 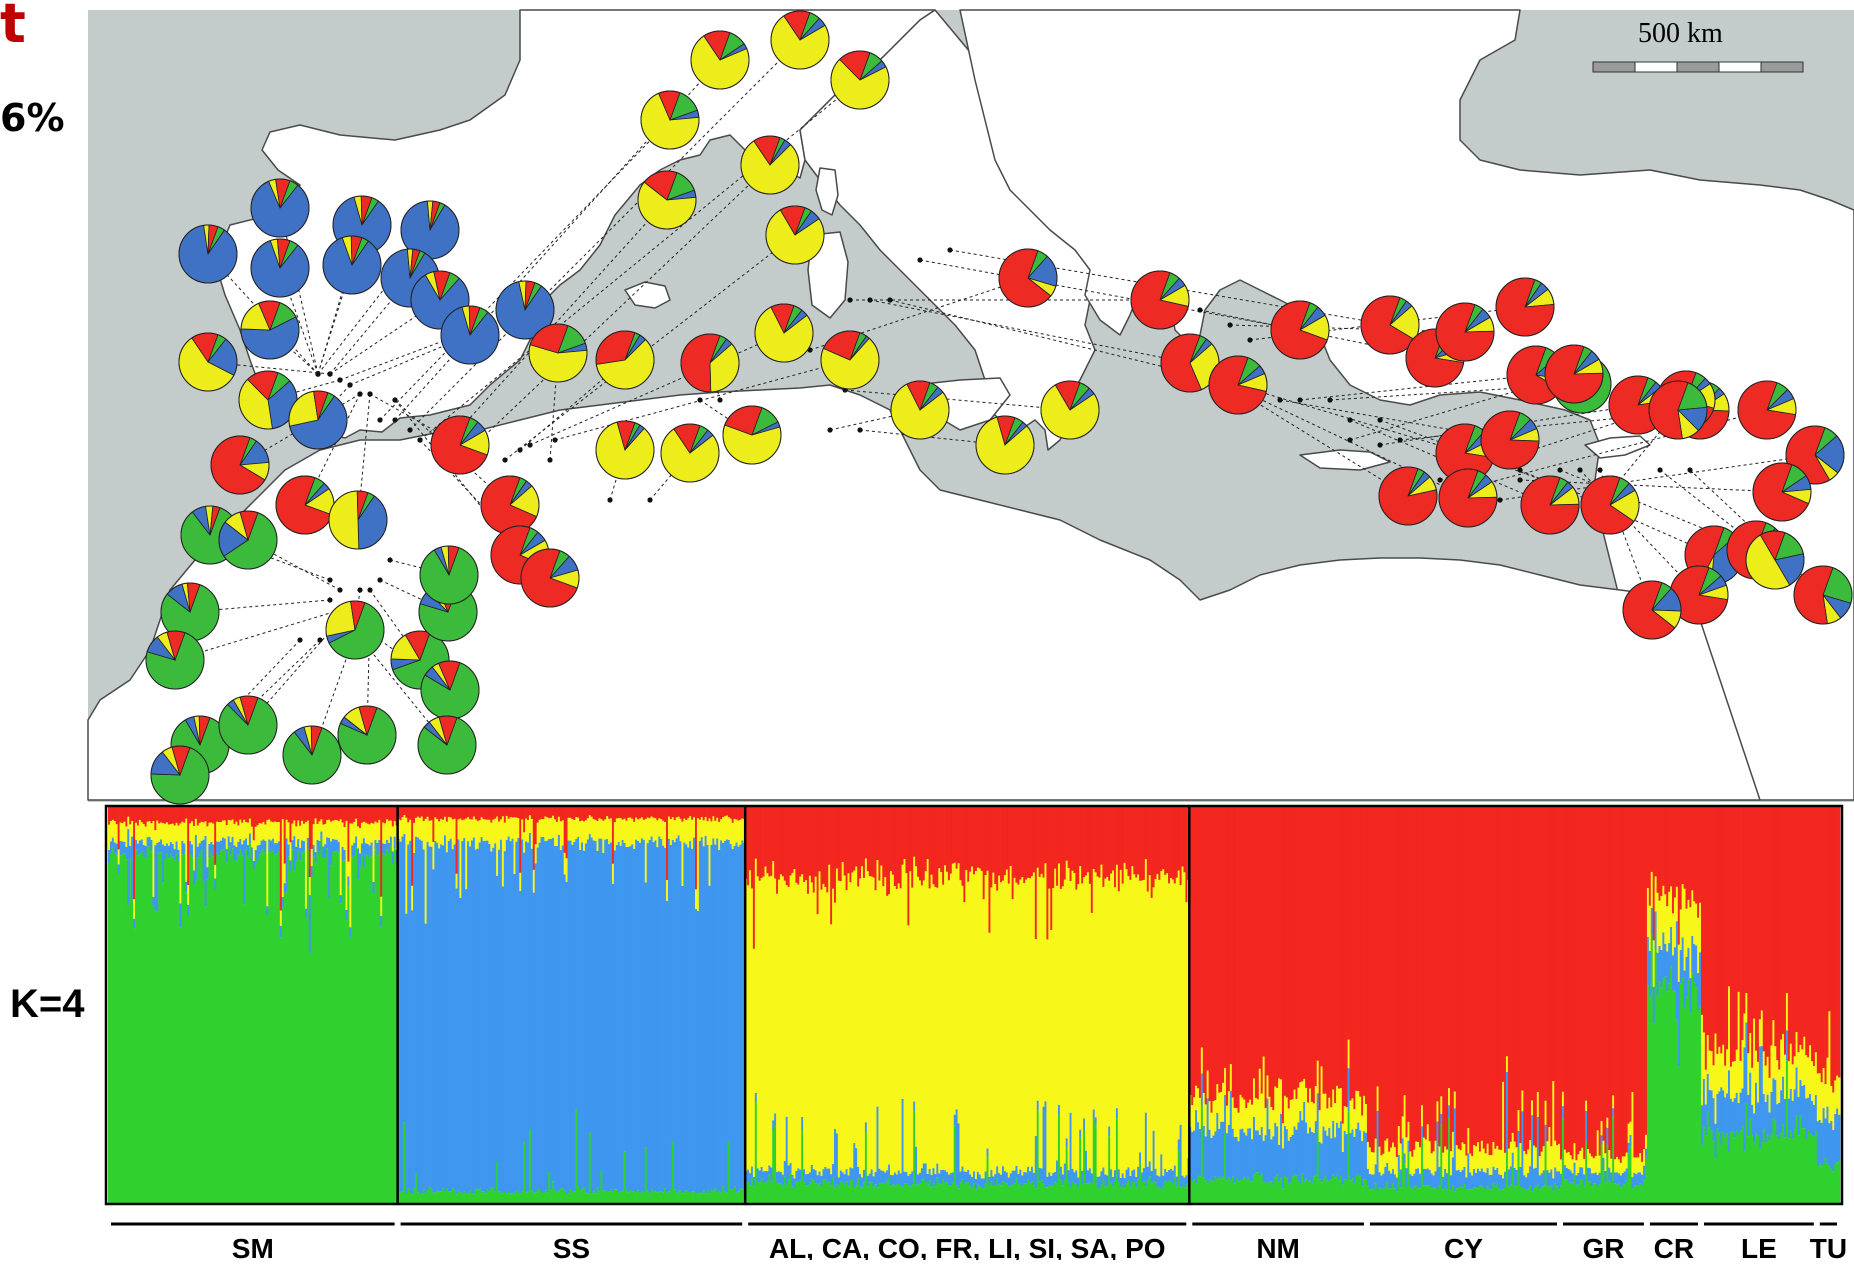 What do you see at coordinates (312, 755) in the screenshot?
I see `pie-outline` at bounding box center [312, 755].